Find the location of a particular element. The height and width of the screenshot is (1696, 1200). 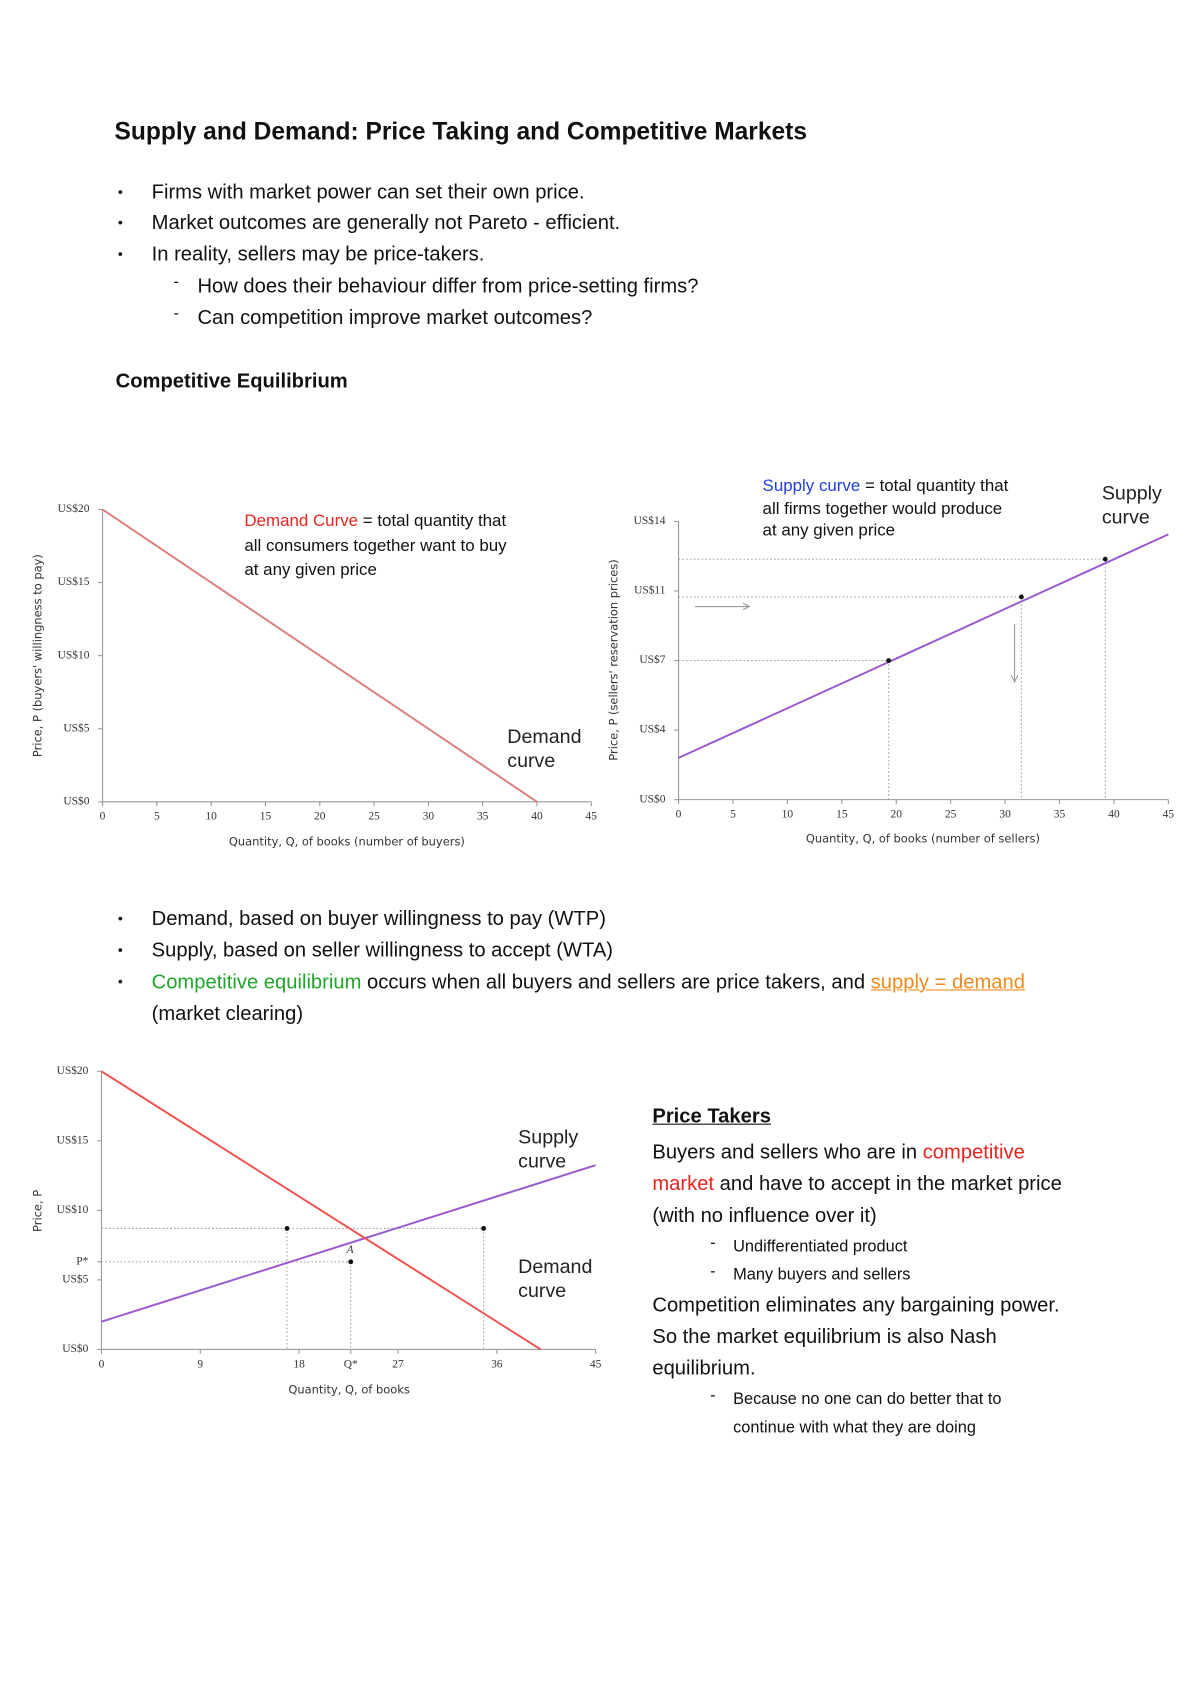

x-tick-label: 35 is located at coordinates (1060, 815).